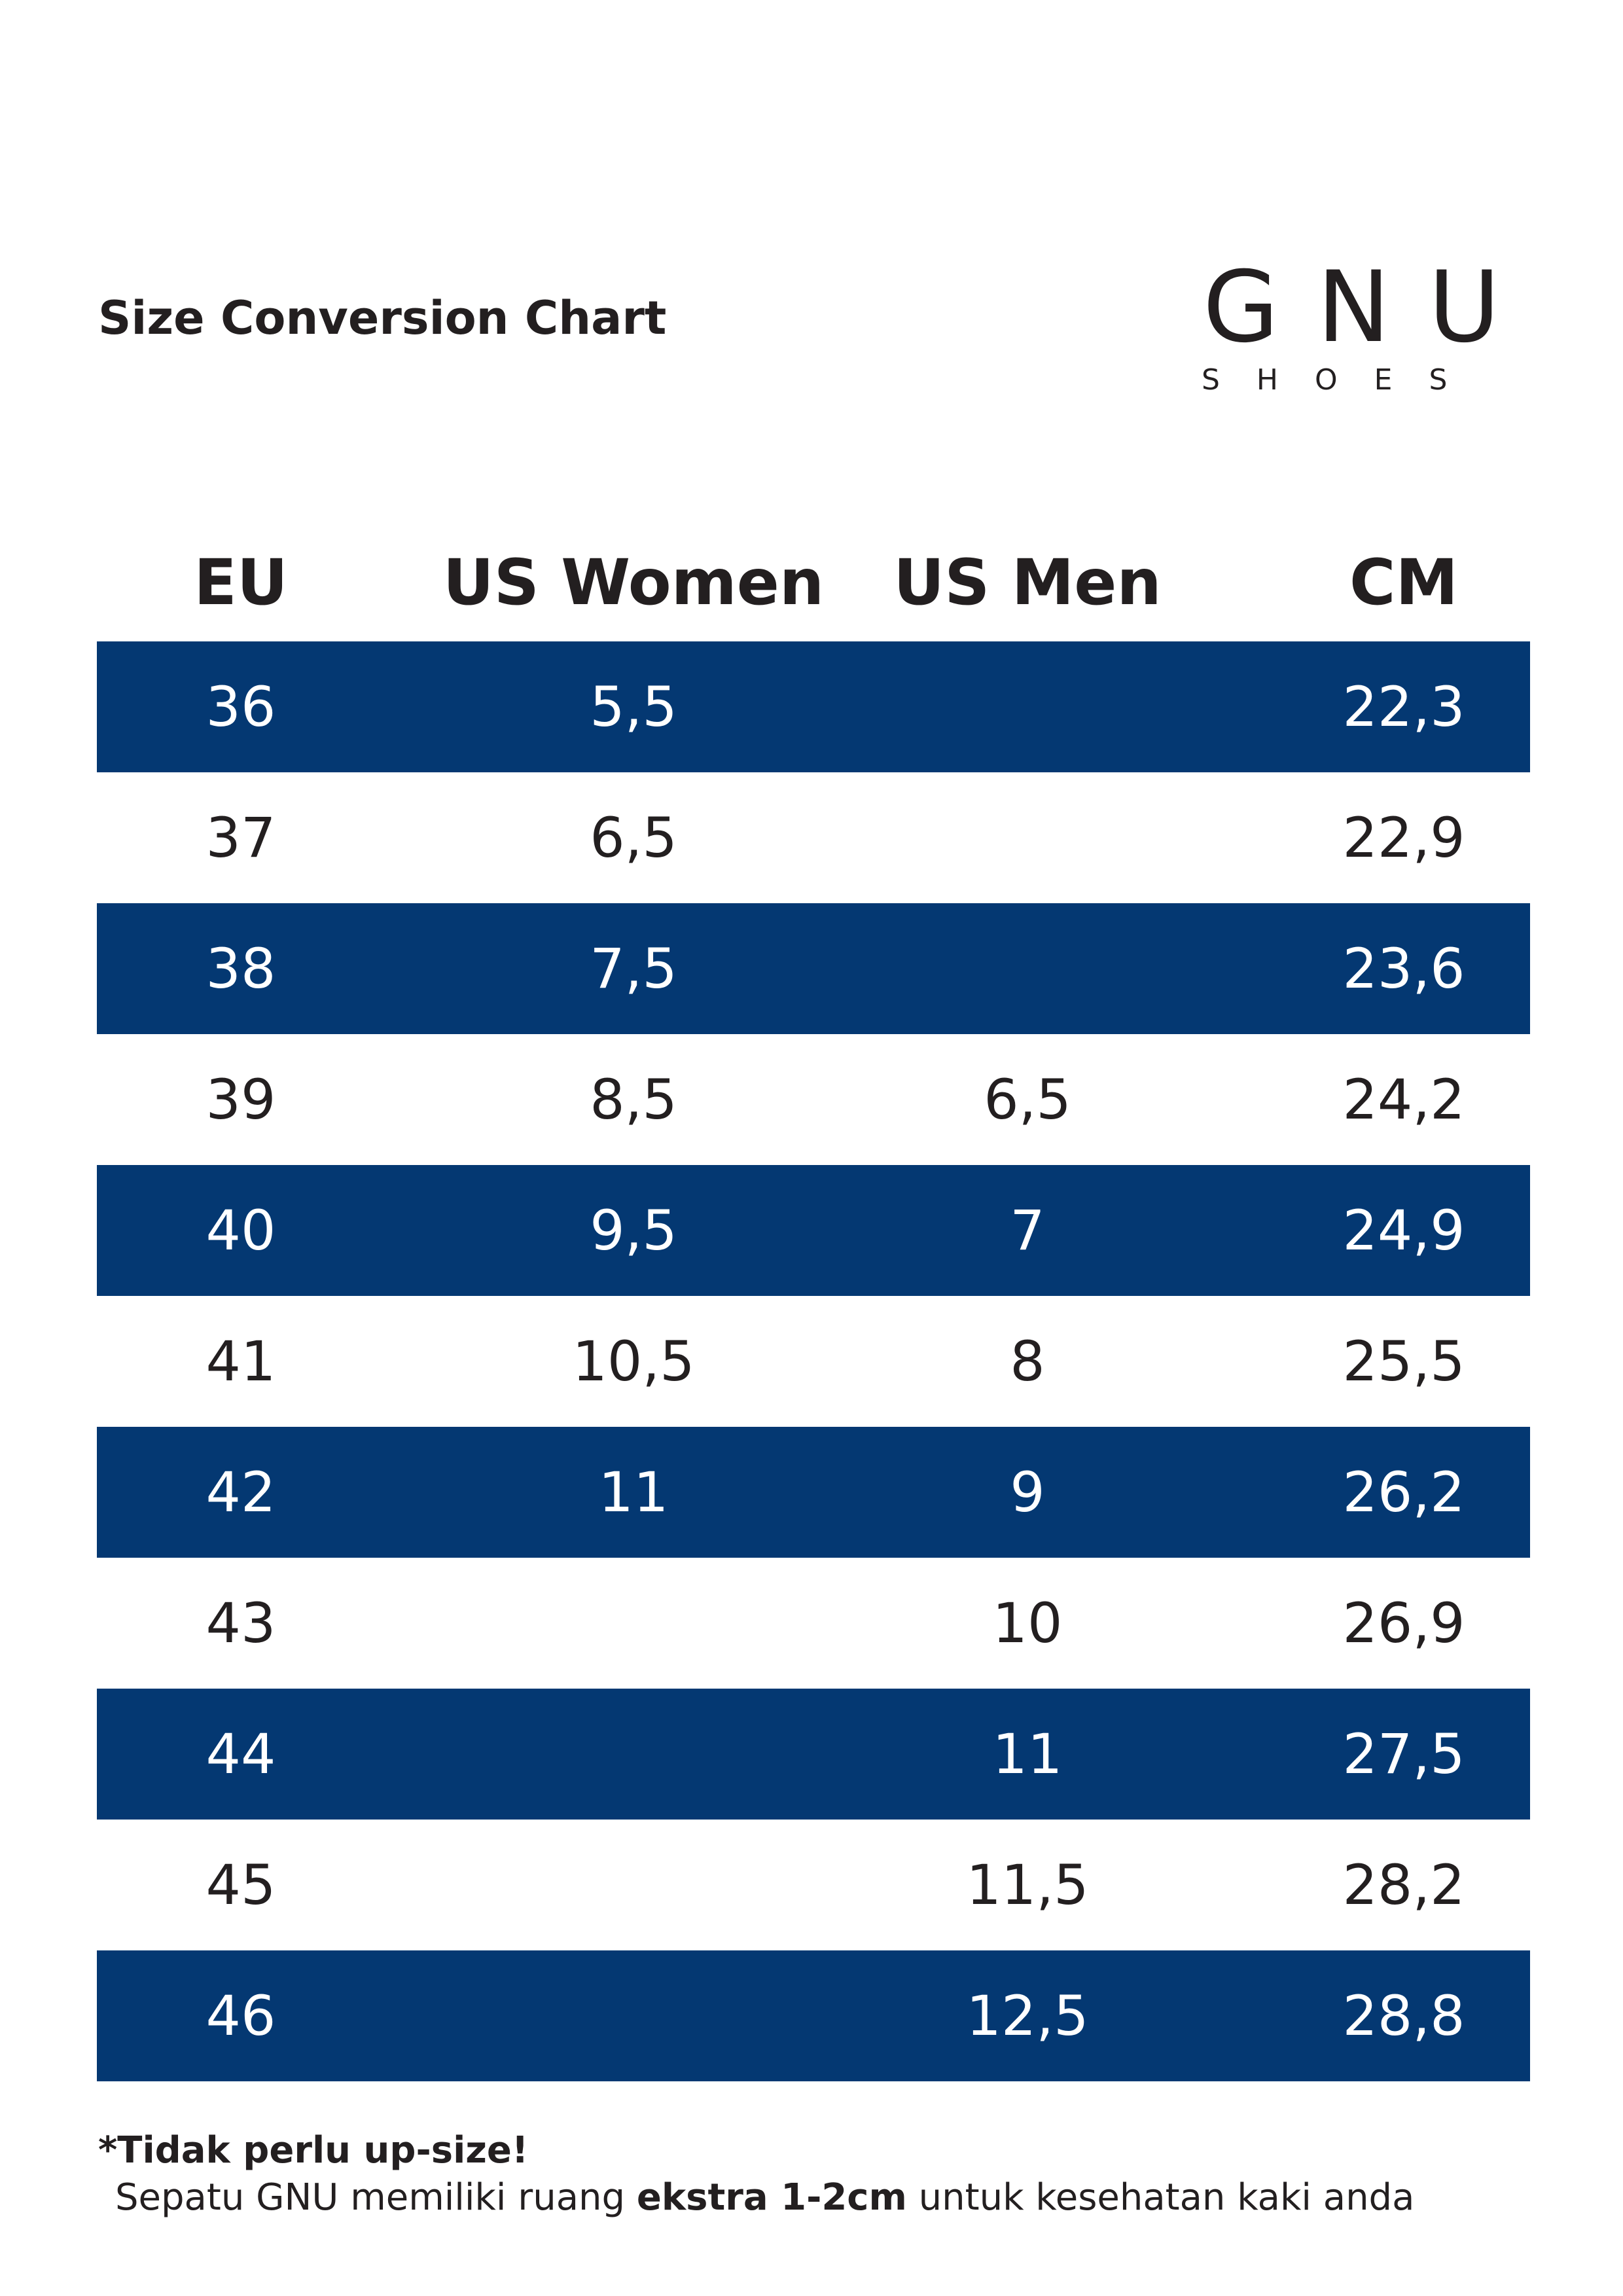 This screenshot has height=2296, width=1623. I want to click on table-row: 44 11 27,5, so click(813, 1754).